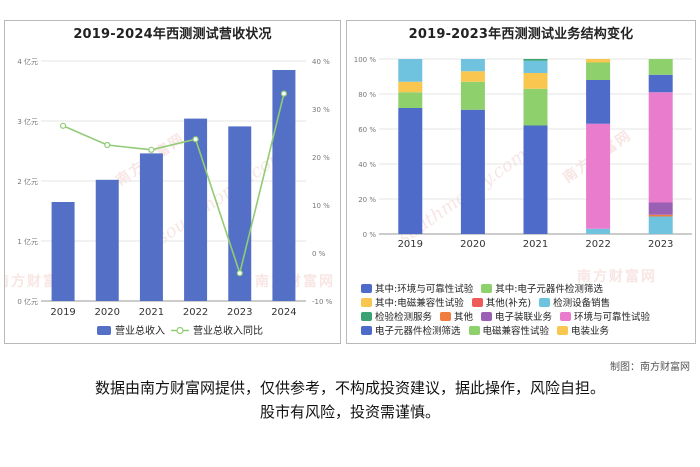  I want to click on legend-item: 其他(补充), so click(501, 302).